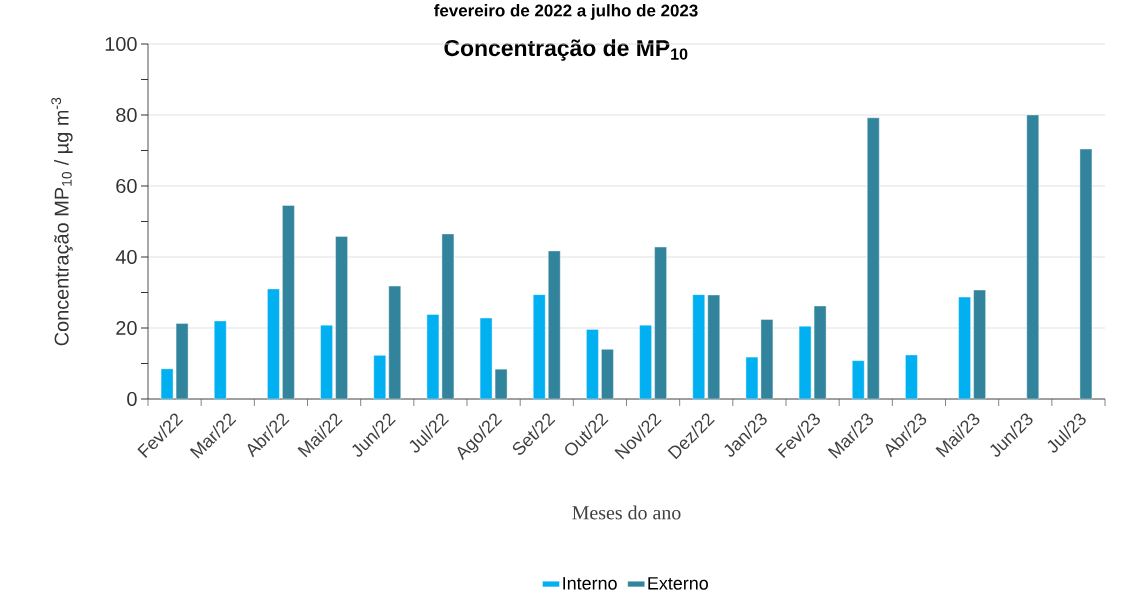 The image size is (1132, 610). What do you see at coordinates (126, 328) in the screenshot?
I see `y-tick-label: 20` at bounding box center [126, 328].